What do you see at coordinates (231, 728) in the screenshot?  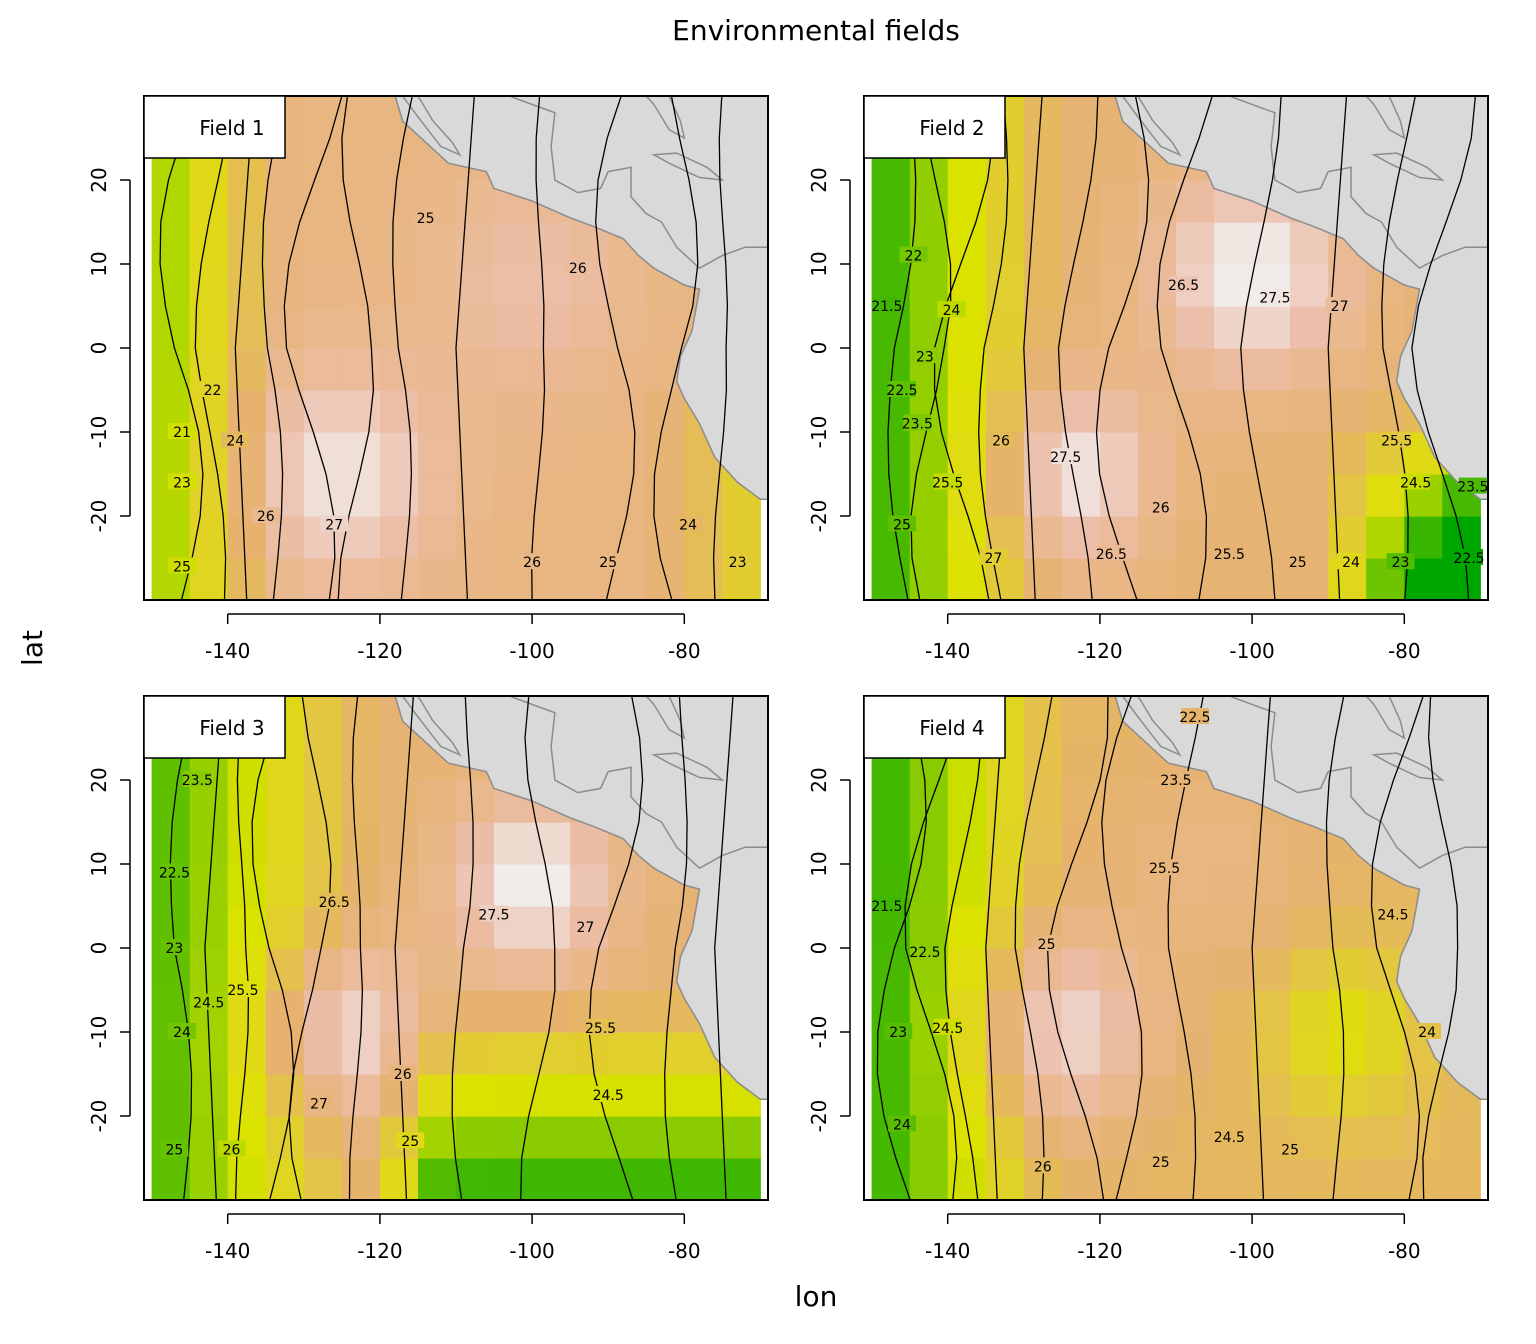 I see `field-3-legend-label: Field 3` at bounding box center [231, 728].